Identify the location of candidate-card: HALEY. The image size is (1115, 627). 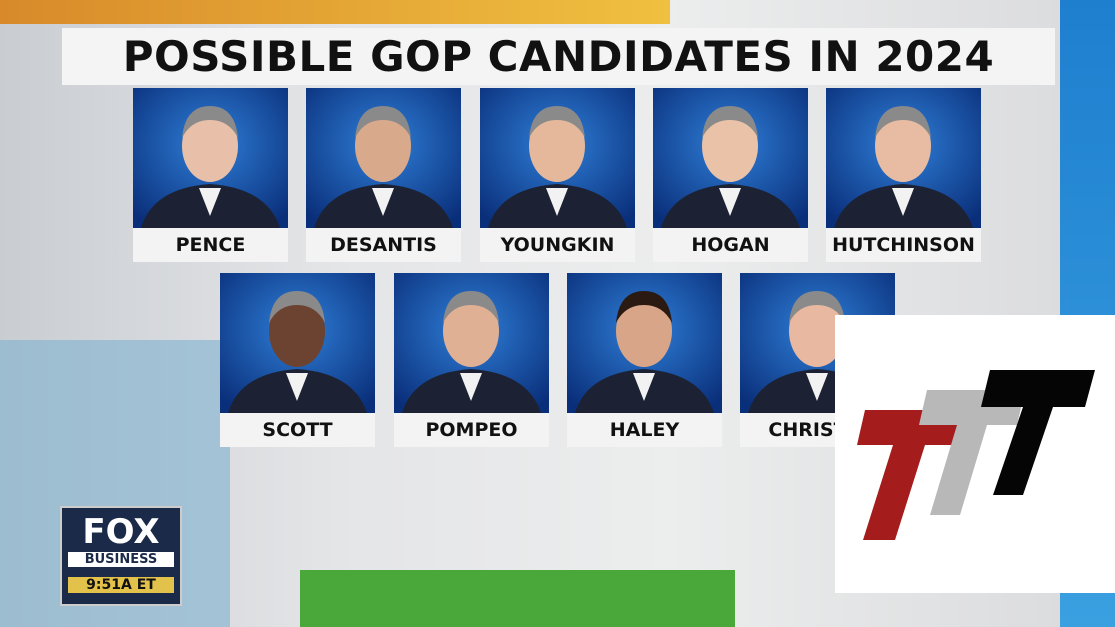
(644, 360).